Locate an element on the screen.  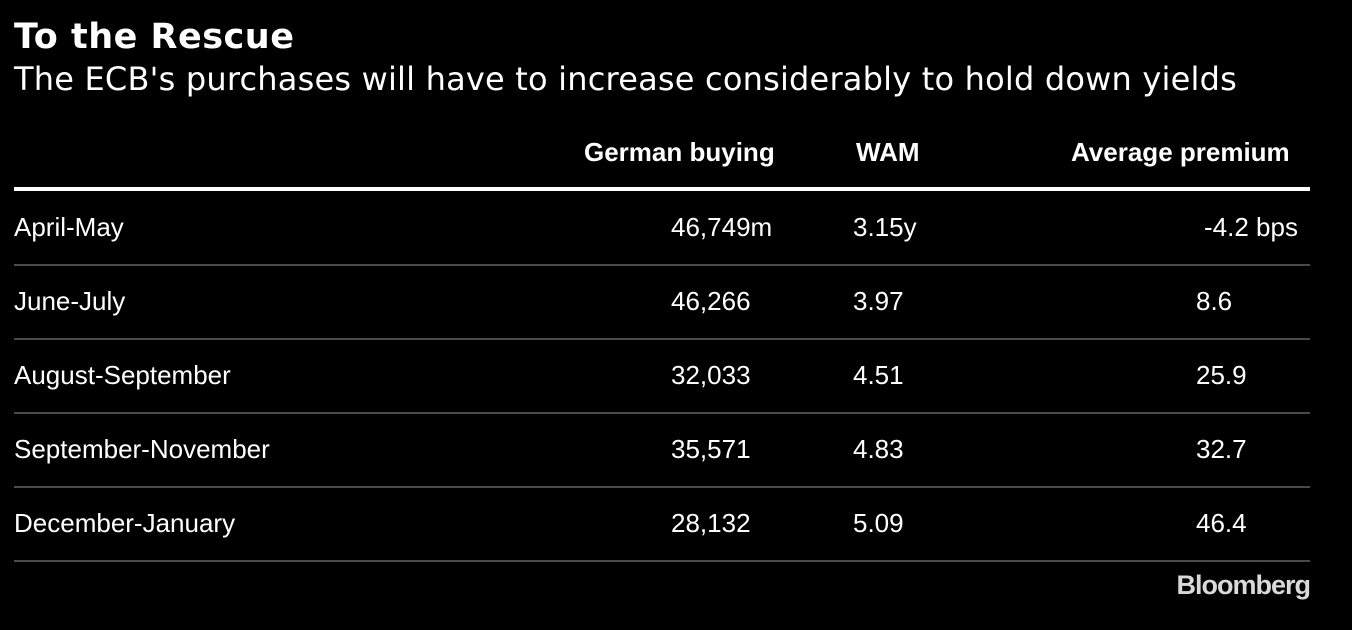
table-row: August-September 32,033 4.51 25.9 is located at coordinates (676, 377).